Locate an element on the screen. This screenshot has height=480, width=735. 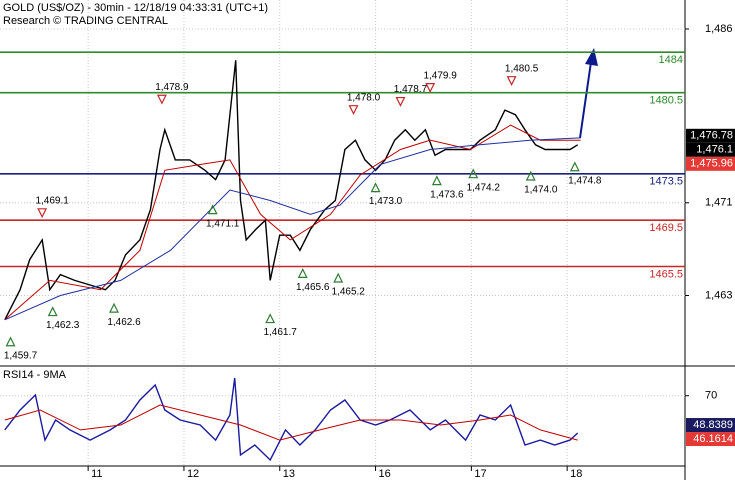
annotation-label: 1,474.8 is located at coordinates (585, 180).